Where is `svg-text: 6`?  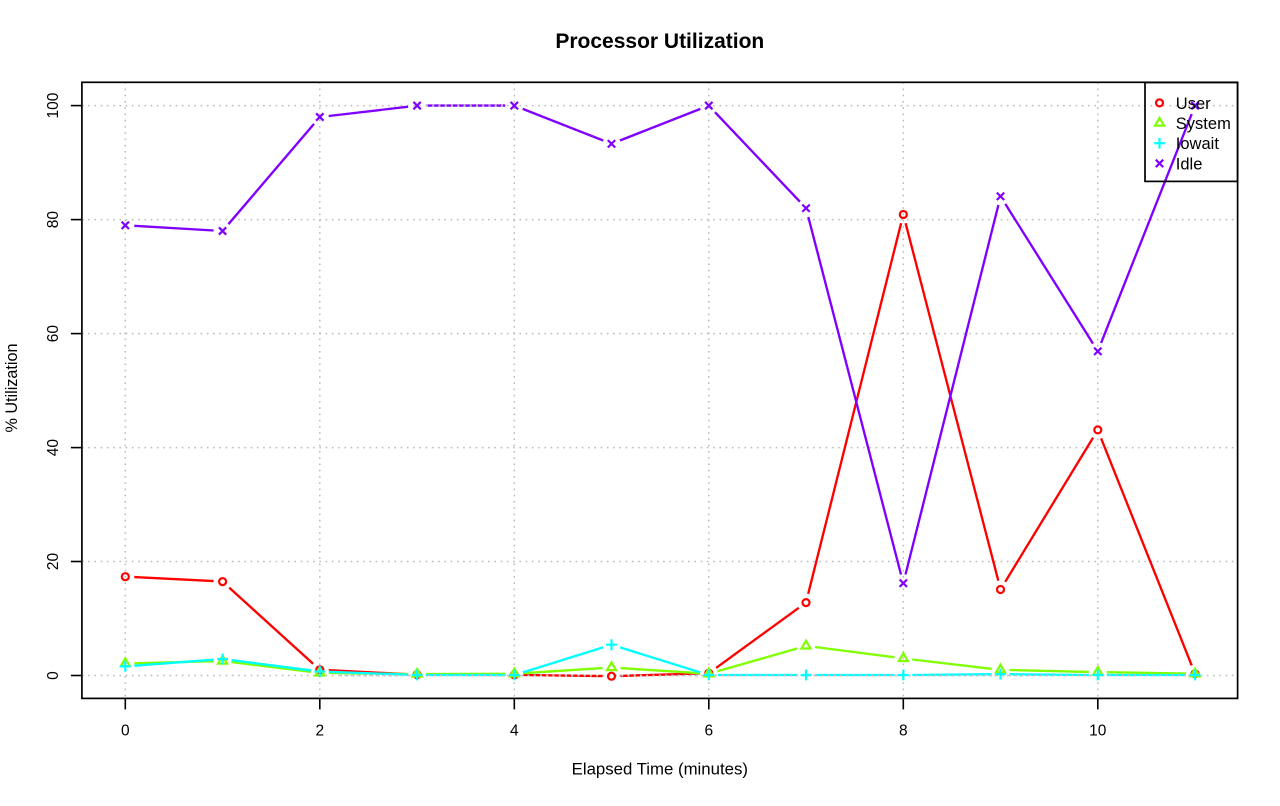
svg-text: 6 is located at coordinates (708, 731).